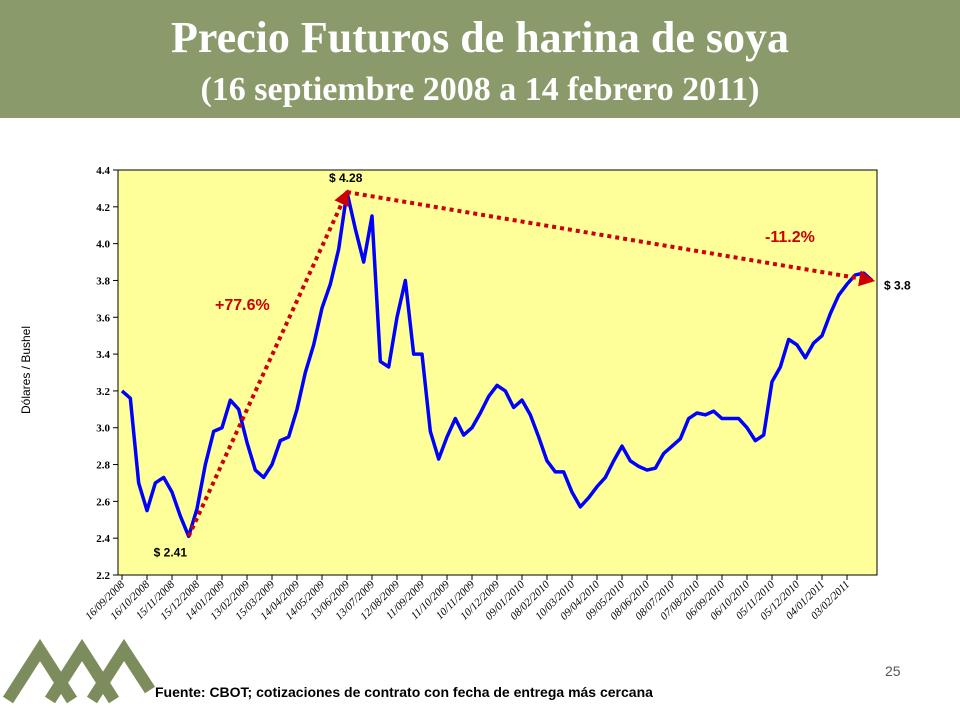 This screenshot has height=720, width=960. Describe the element at coordinates (103, 171) in the screenshot. I see `y-tick-label: 4.4` at that location.